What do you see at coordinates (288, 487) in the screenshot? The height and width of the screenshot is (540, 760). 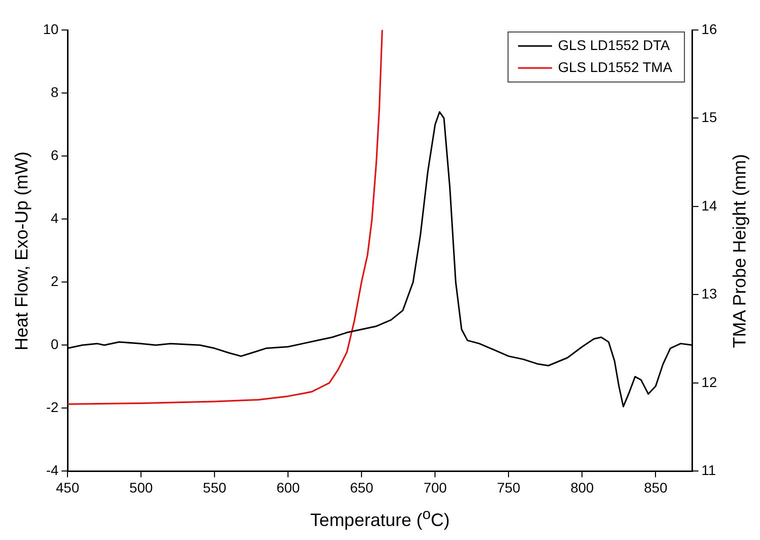 I see `x-tick-label: 600` at bounding box center [288, 487].